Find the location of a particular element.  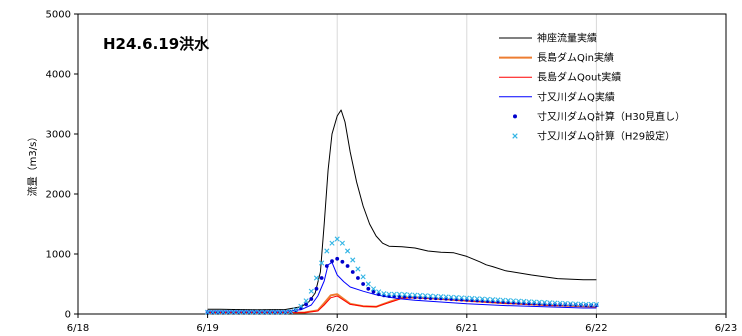

y-tick-label: 4000 is located at coordinates (58, 75).